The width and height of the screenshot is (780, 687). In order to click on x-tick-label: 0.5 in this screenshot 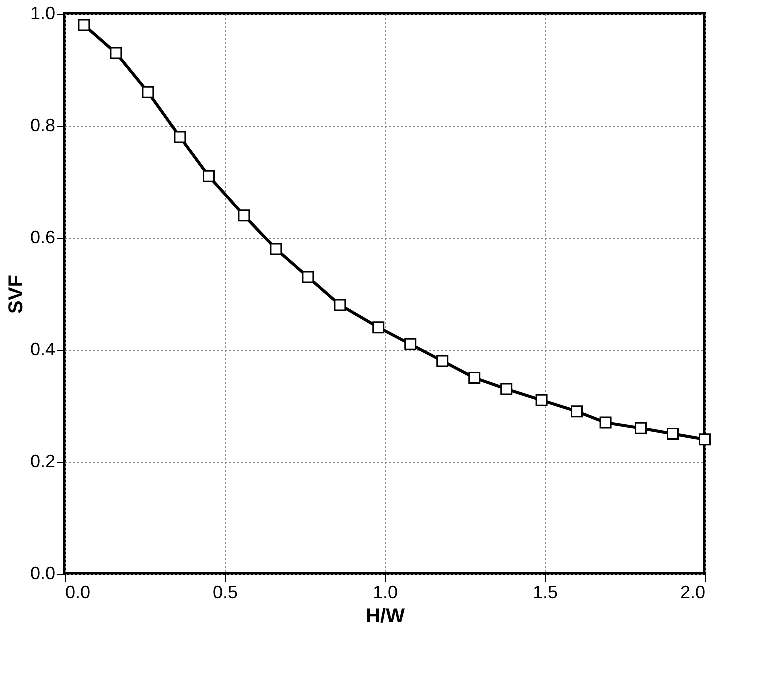, I will do `click(225, 592)`.